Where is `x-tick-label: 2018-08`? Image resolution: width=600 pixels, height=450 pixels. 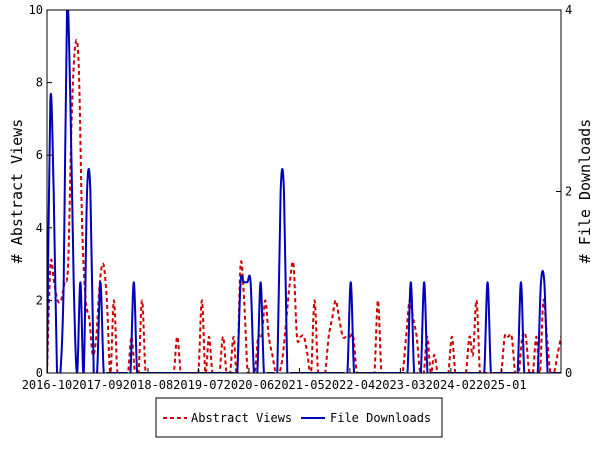
x-tick-label: 2018-08 is located at coordinates (148, 385).